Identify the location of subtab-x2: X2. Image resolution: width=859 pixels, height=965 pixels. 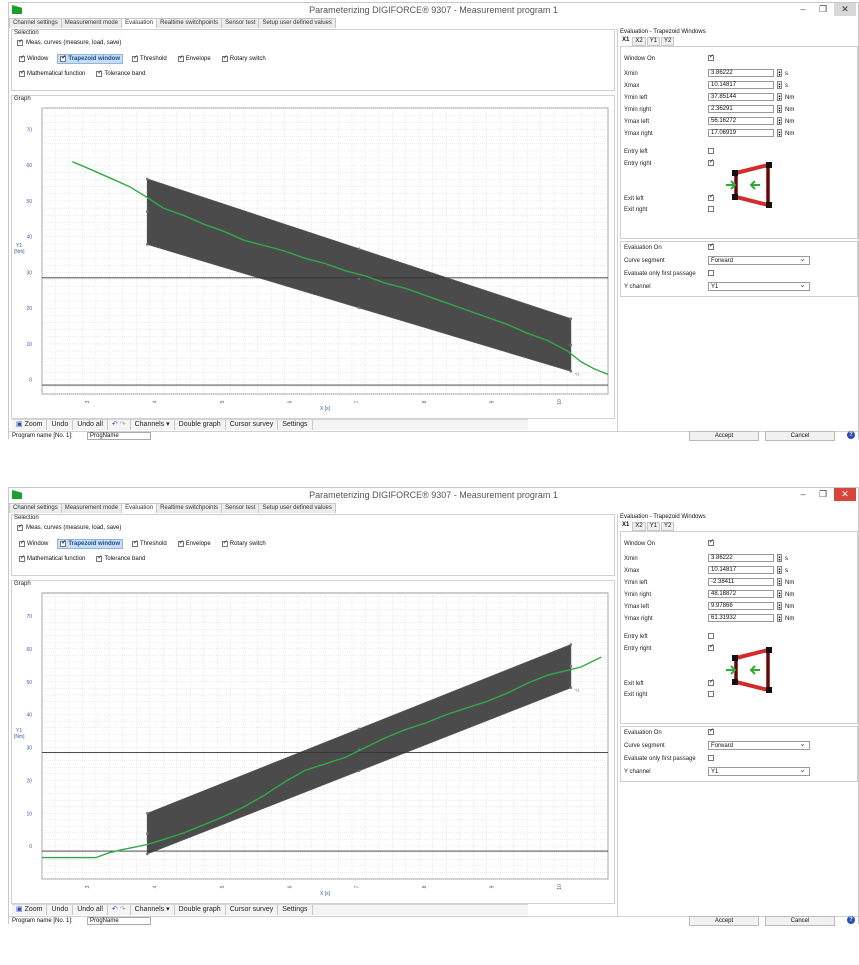
(639, 526).